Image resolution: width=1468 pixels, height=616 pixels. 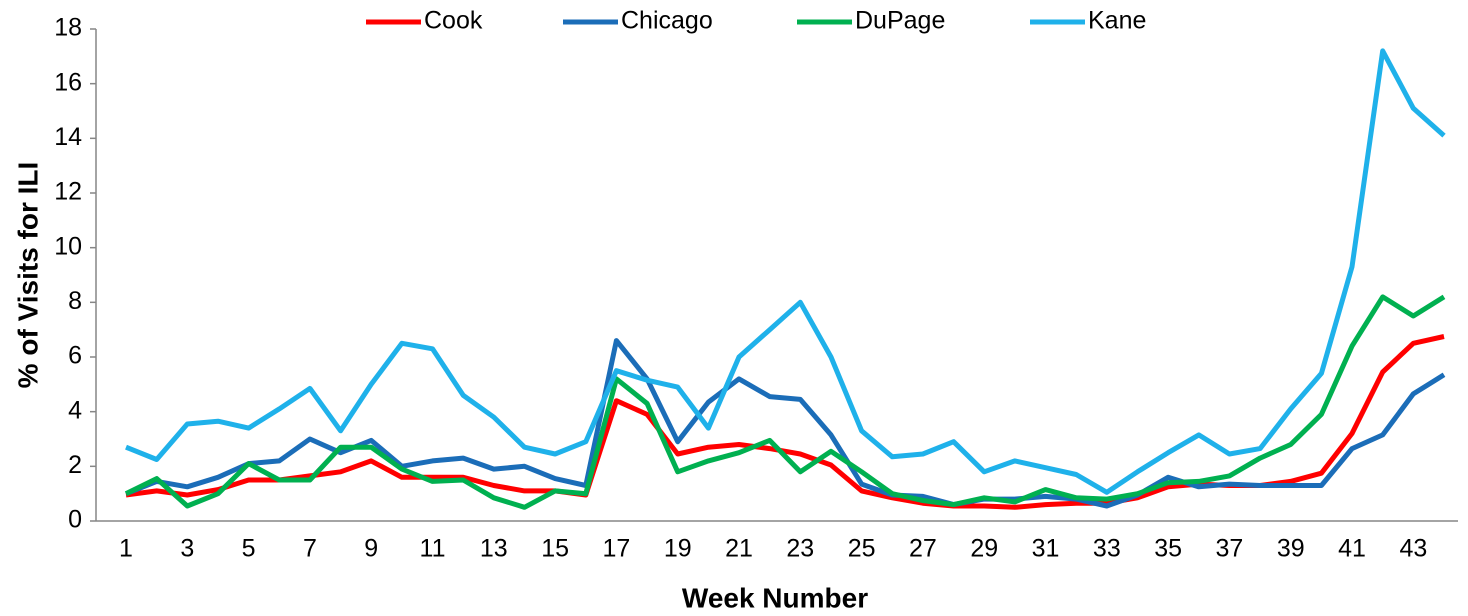 I want to click on x-tick-label: 9, so click(x=371, y=549).